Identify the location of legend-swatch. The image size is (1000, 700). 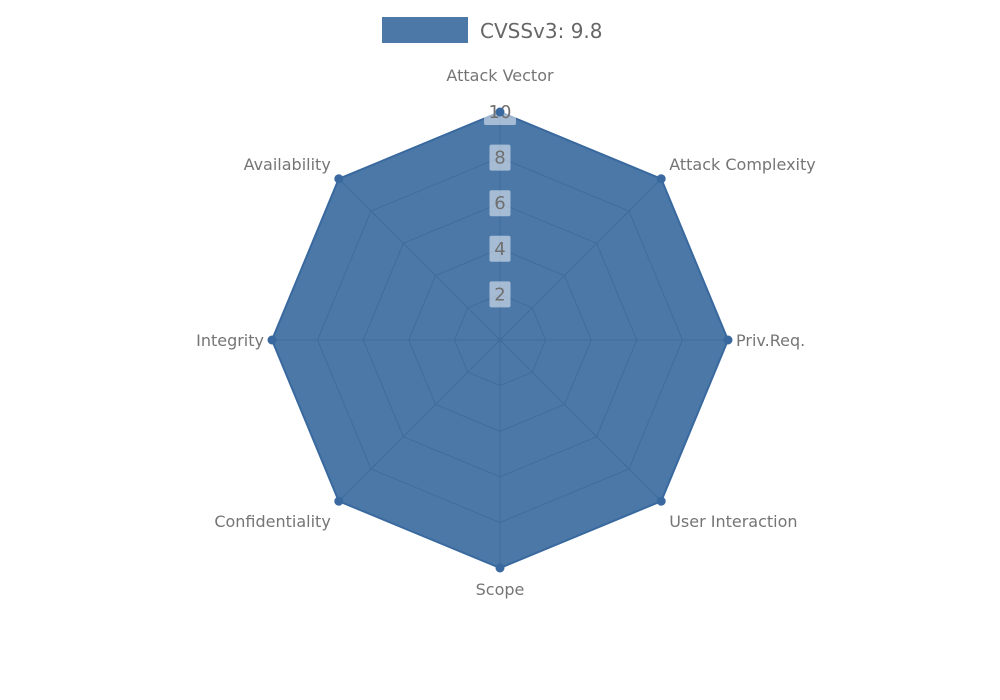
(425, 30).